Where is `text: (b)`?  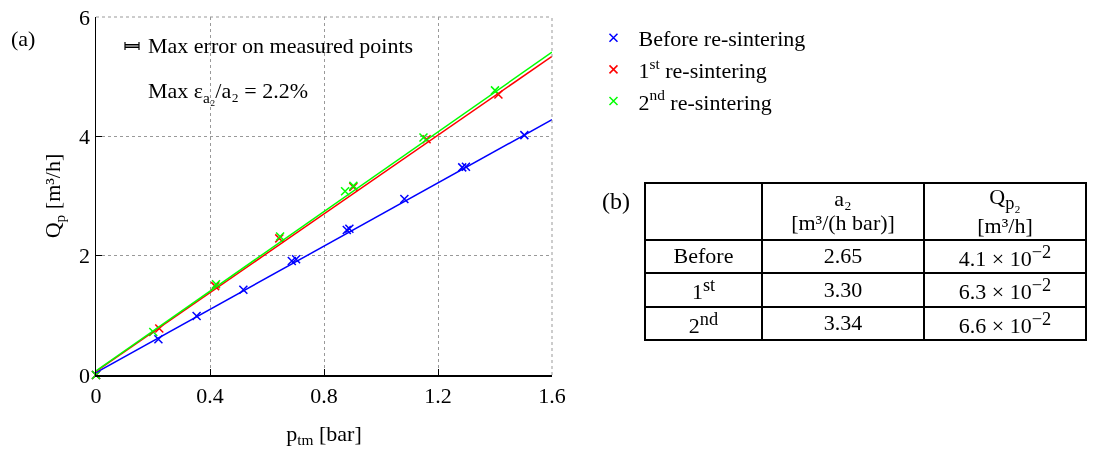
text: (b) is located at coordinates (616, 201).